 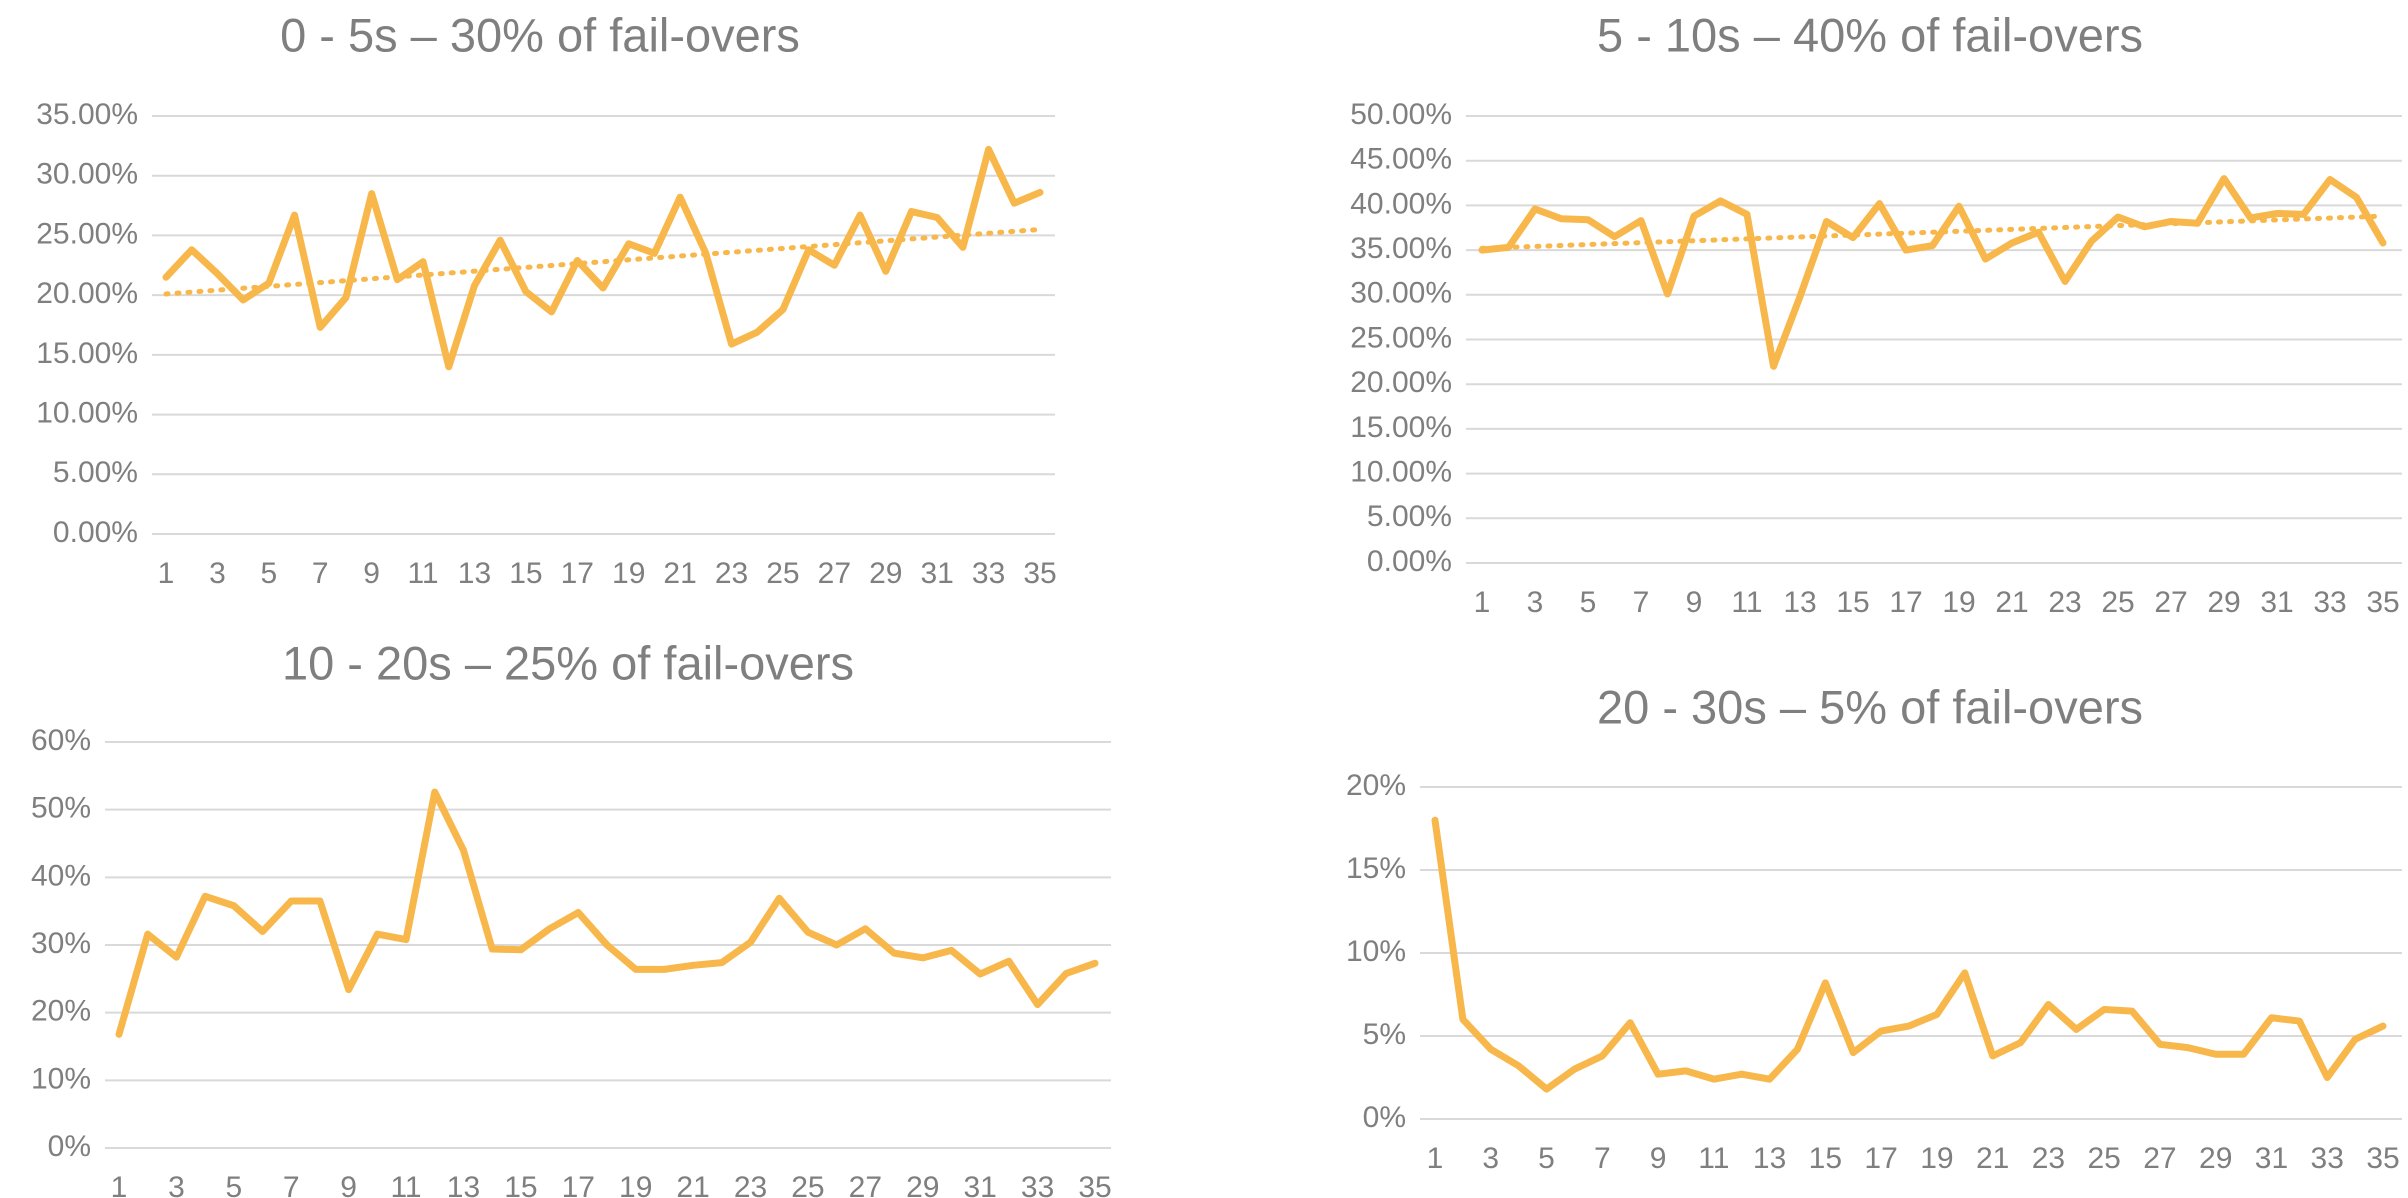 What do you see at coordinates (61, 740) in the screenshot?
I see `y-tick-label: 60%` at bounding box center [61, 740].